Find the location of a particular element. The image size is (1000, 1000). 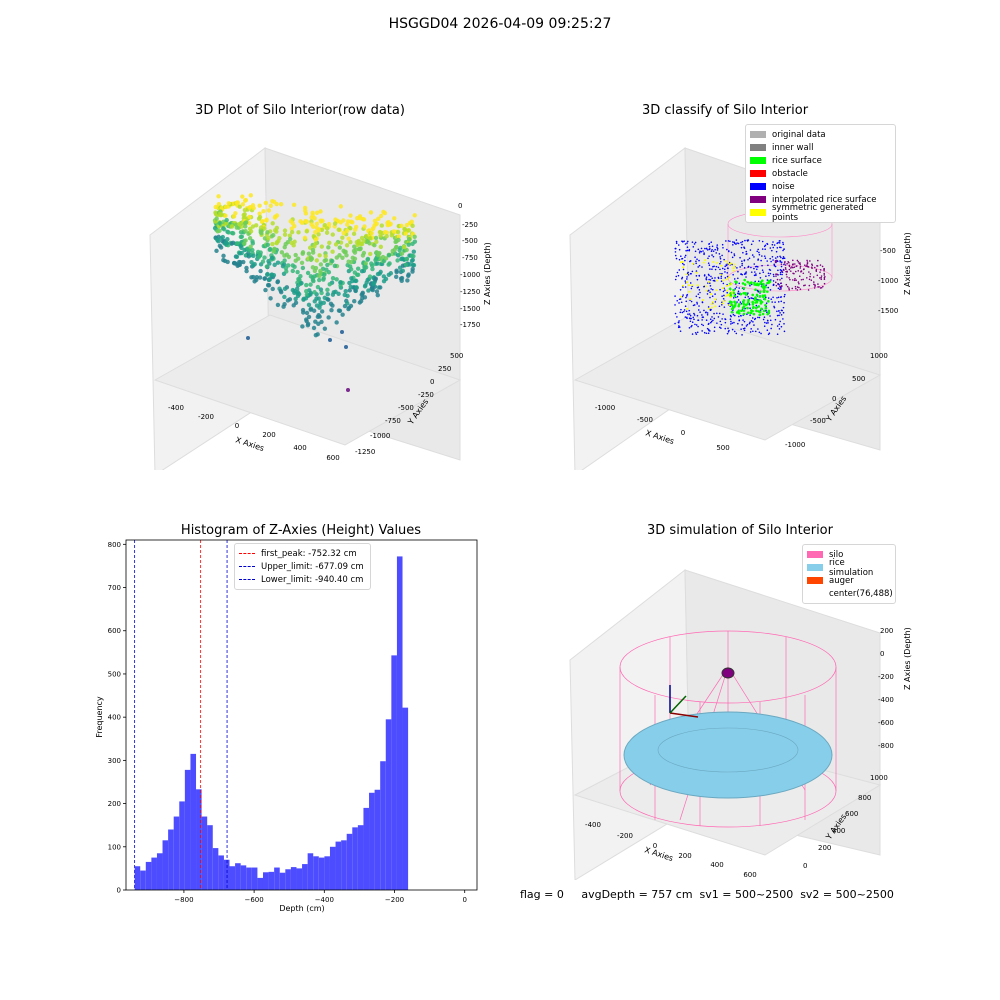

tick-label: 250 is located at coordinates (444, 369).